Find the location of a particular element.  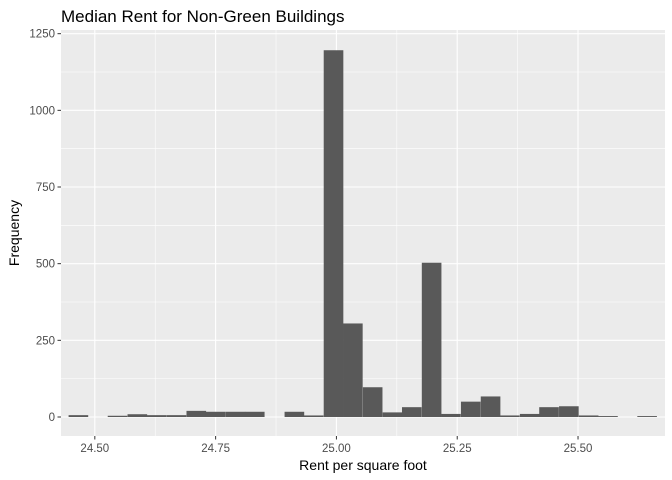

x-tick-label: 24.50 is located at coordinates (94, 449).